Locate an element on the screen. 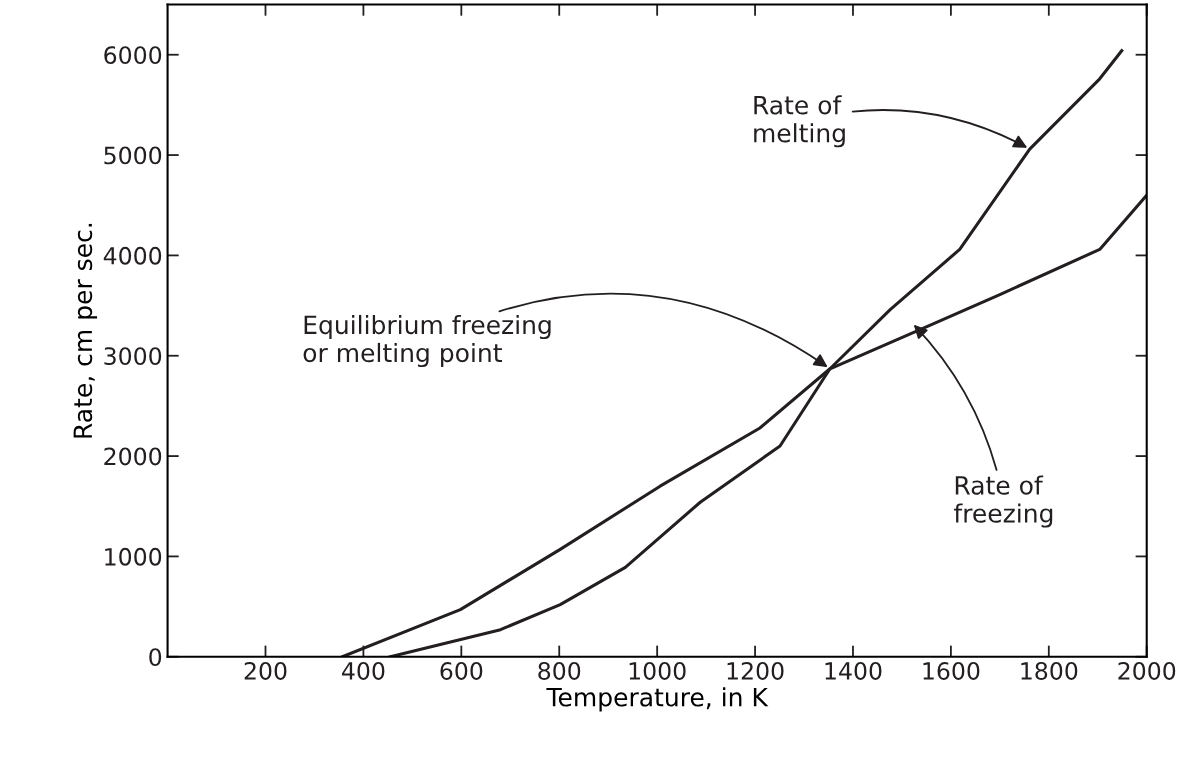  y-tick-label: 2000 is located at coordinates (133, 456).